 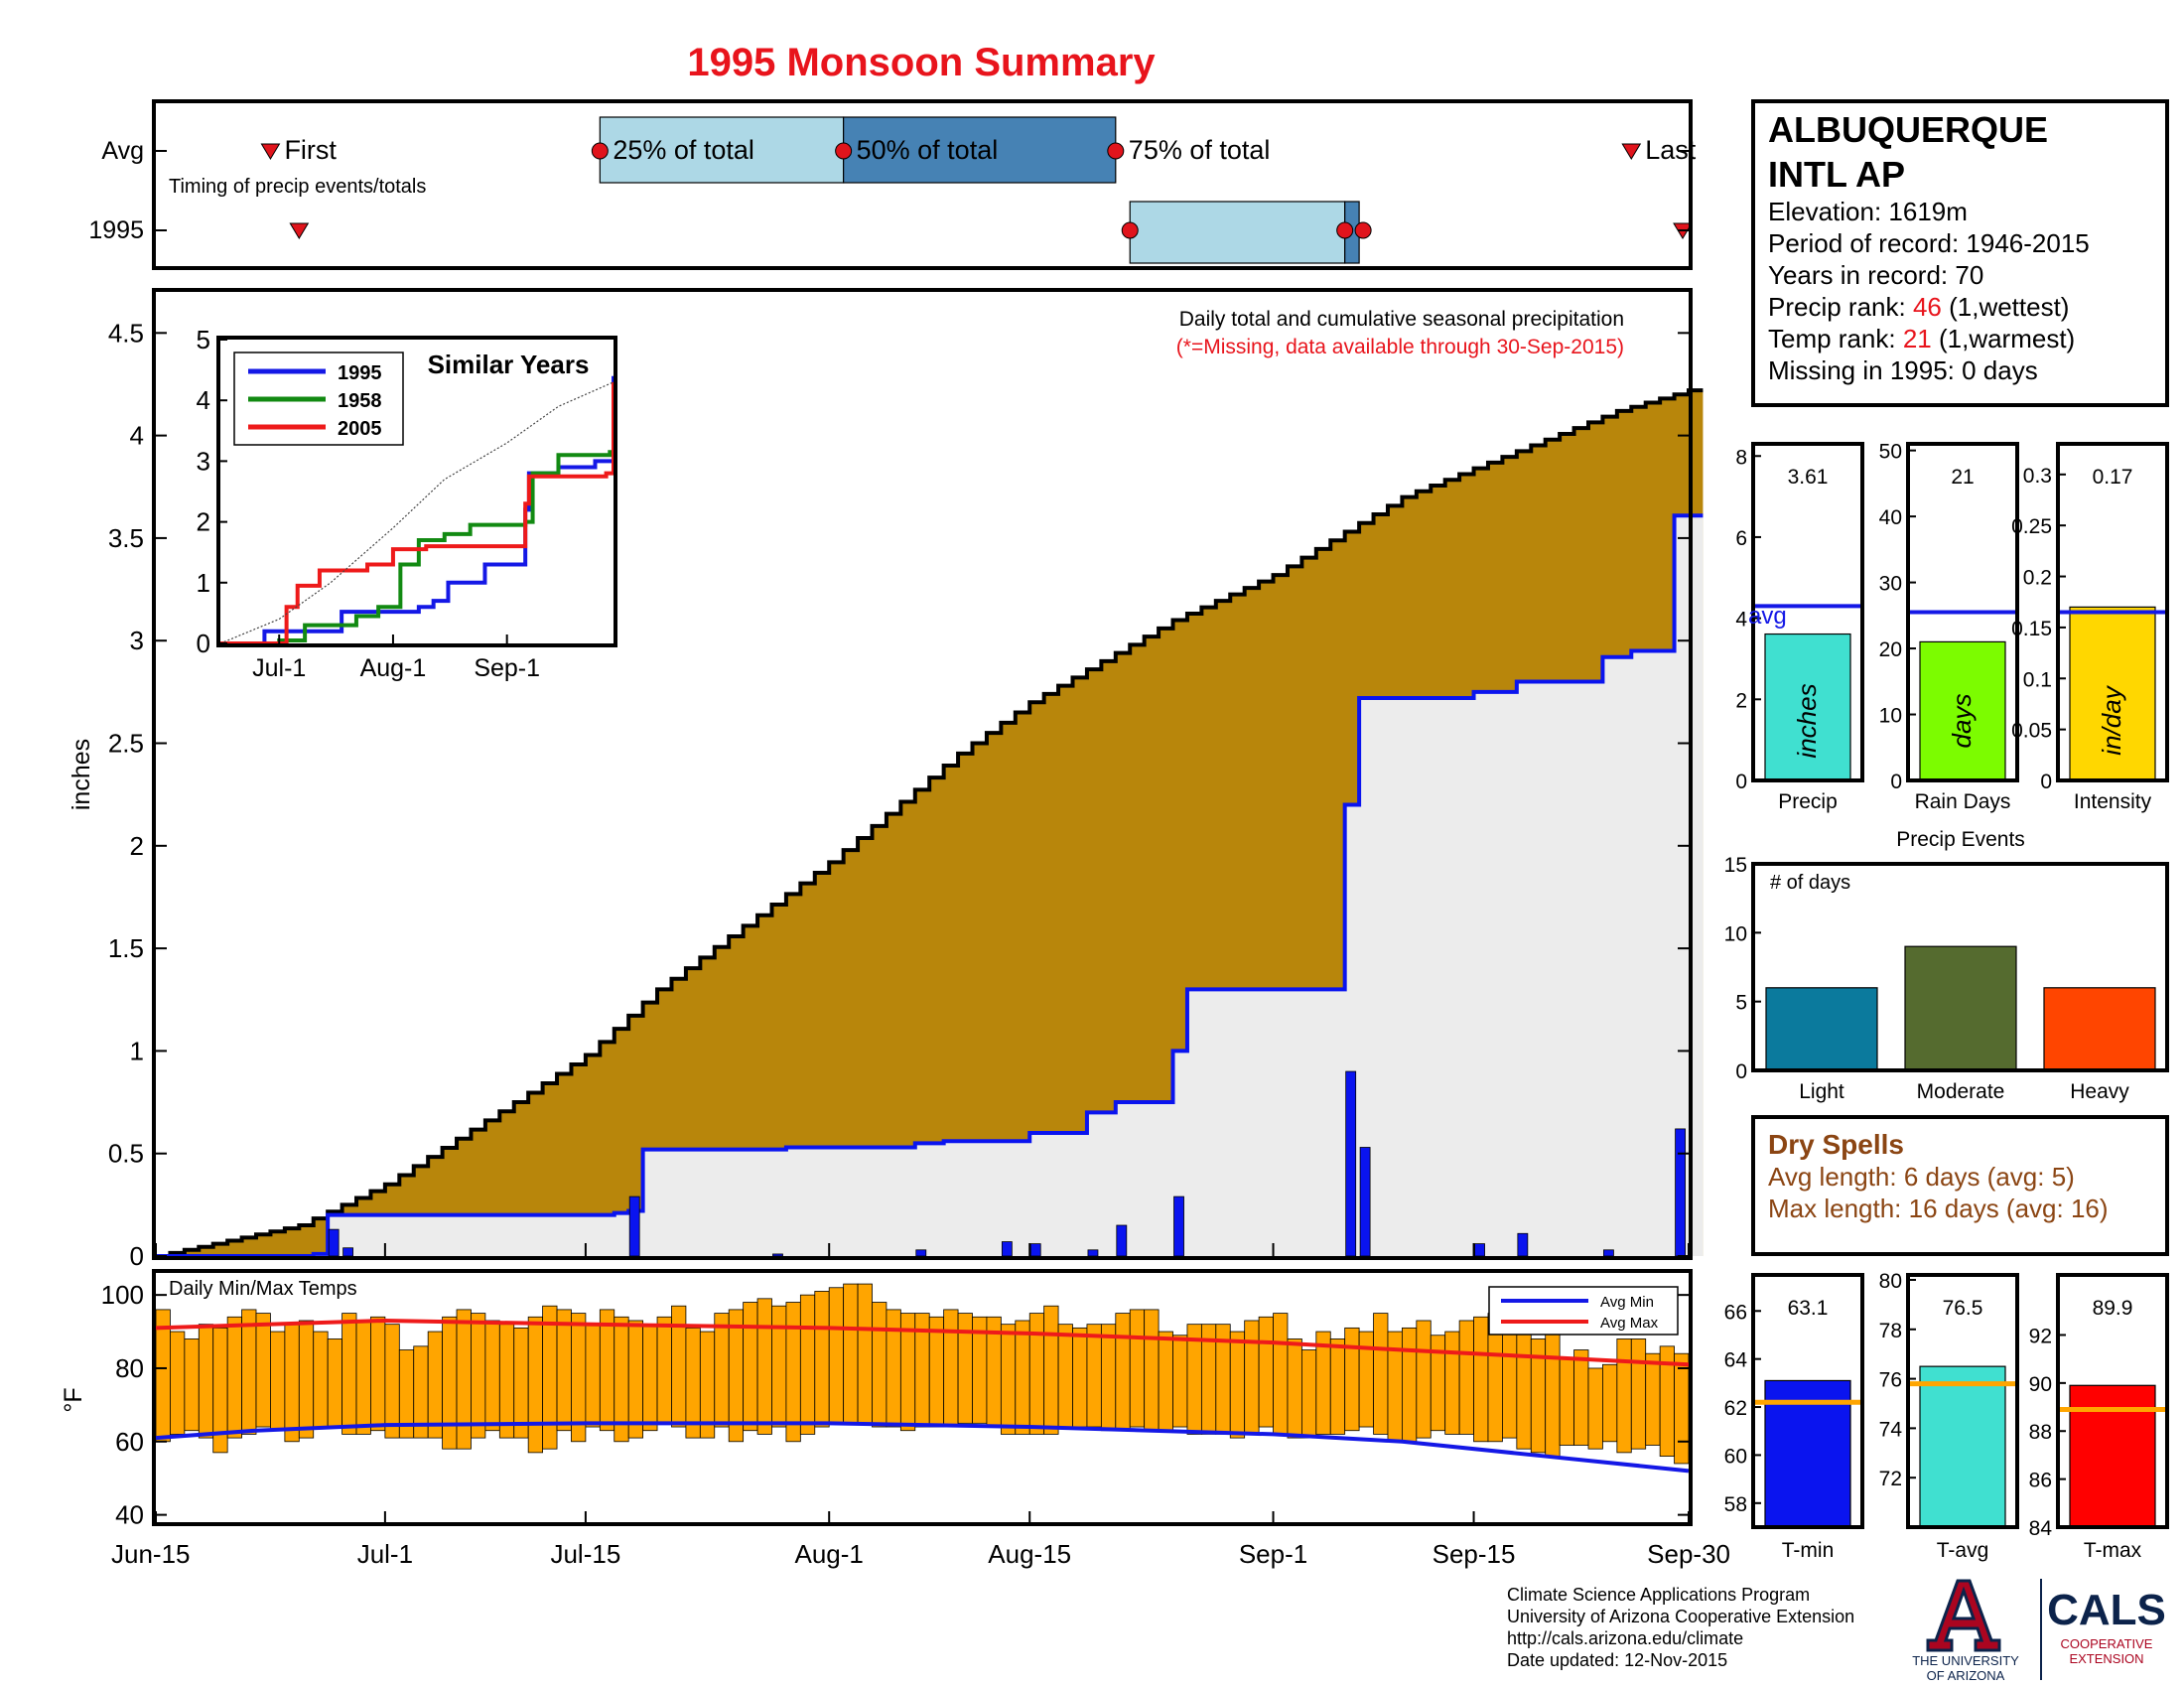 I want to click on timing-marks, so click(x=923, y=190).